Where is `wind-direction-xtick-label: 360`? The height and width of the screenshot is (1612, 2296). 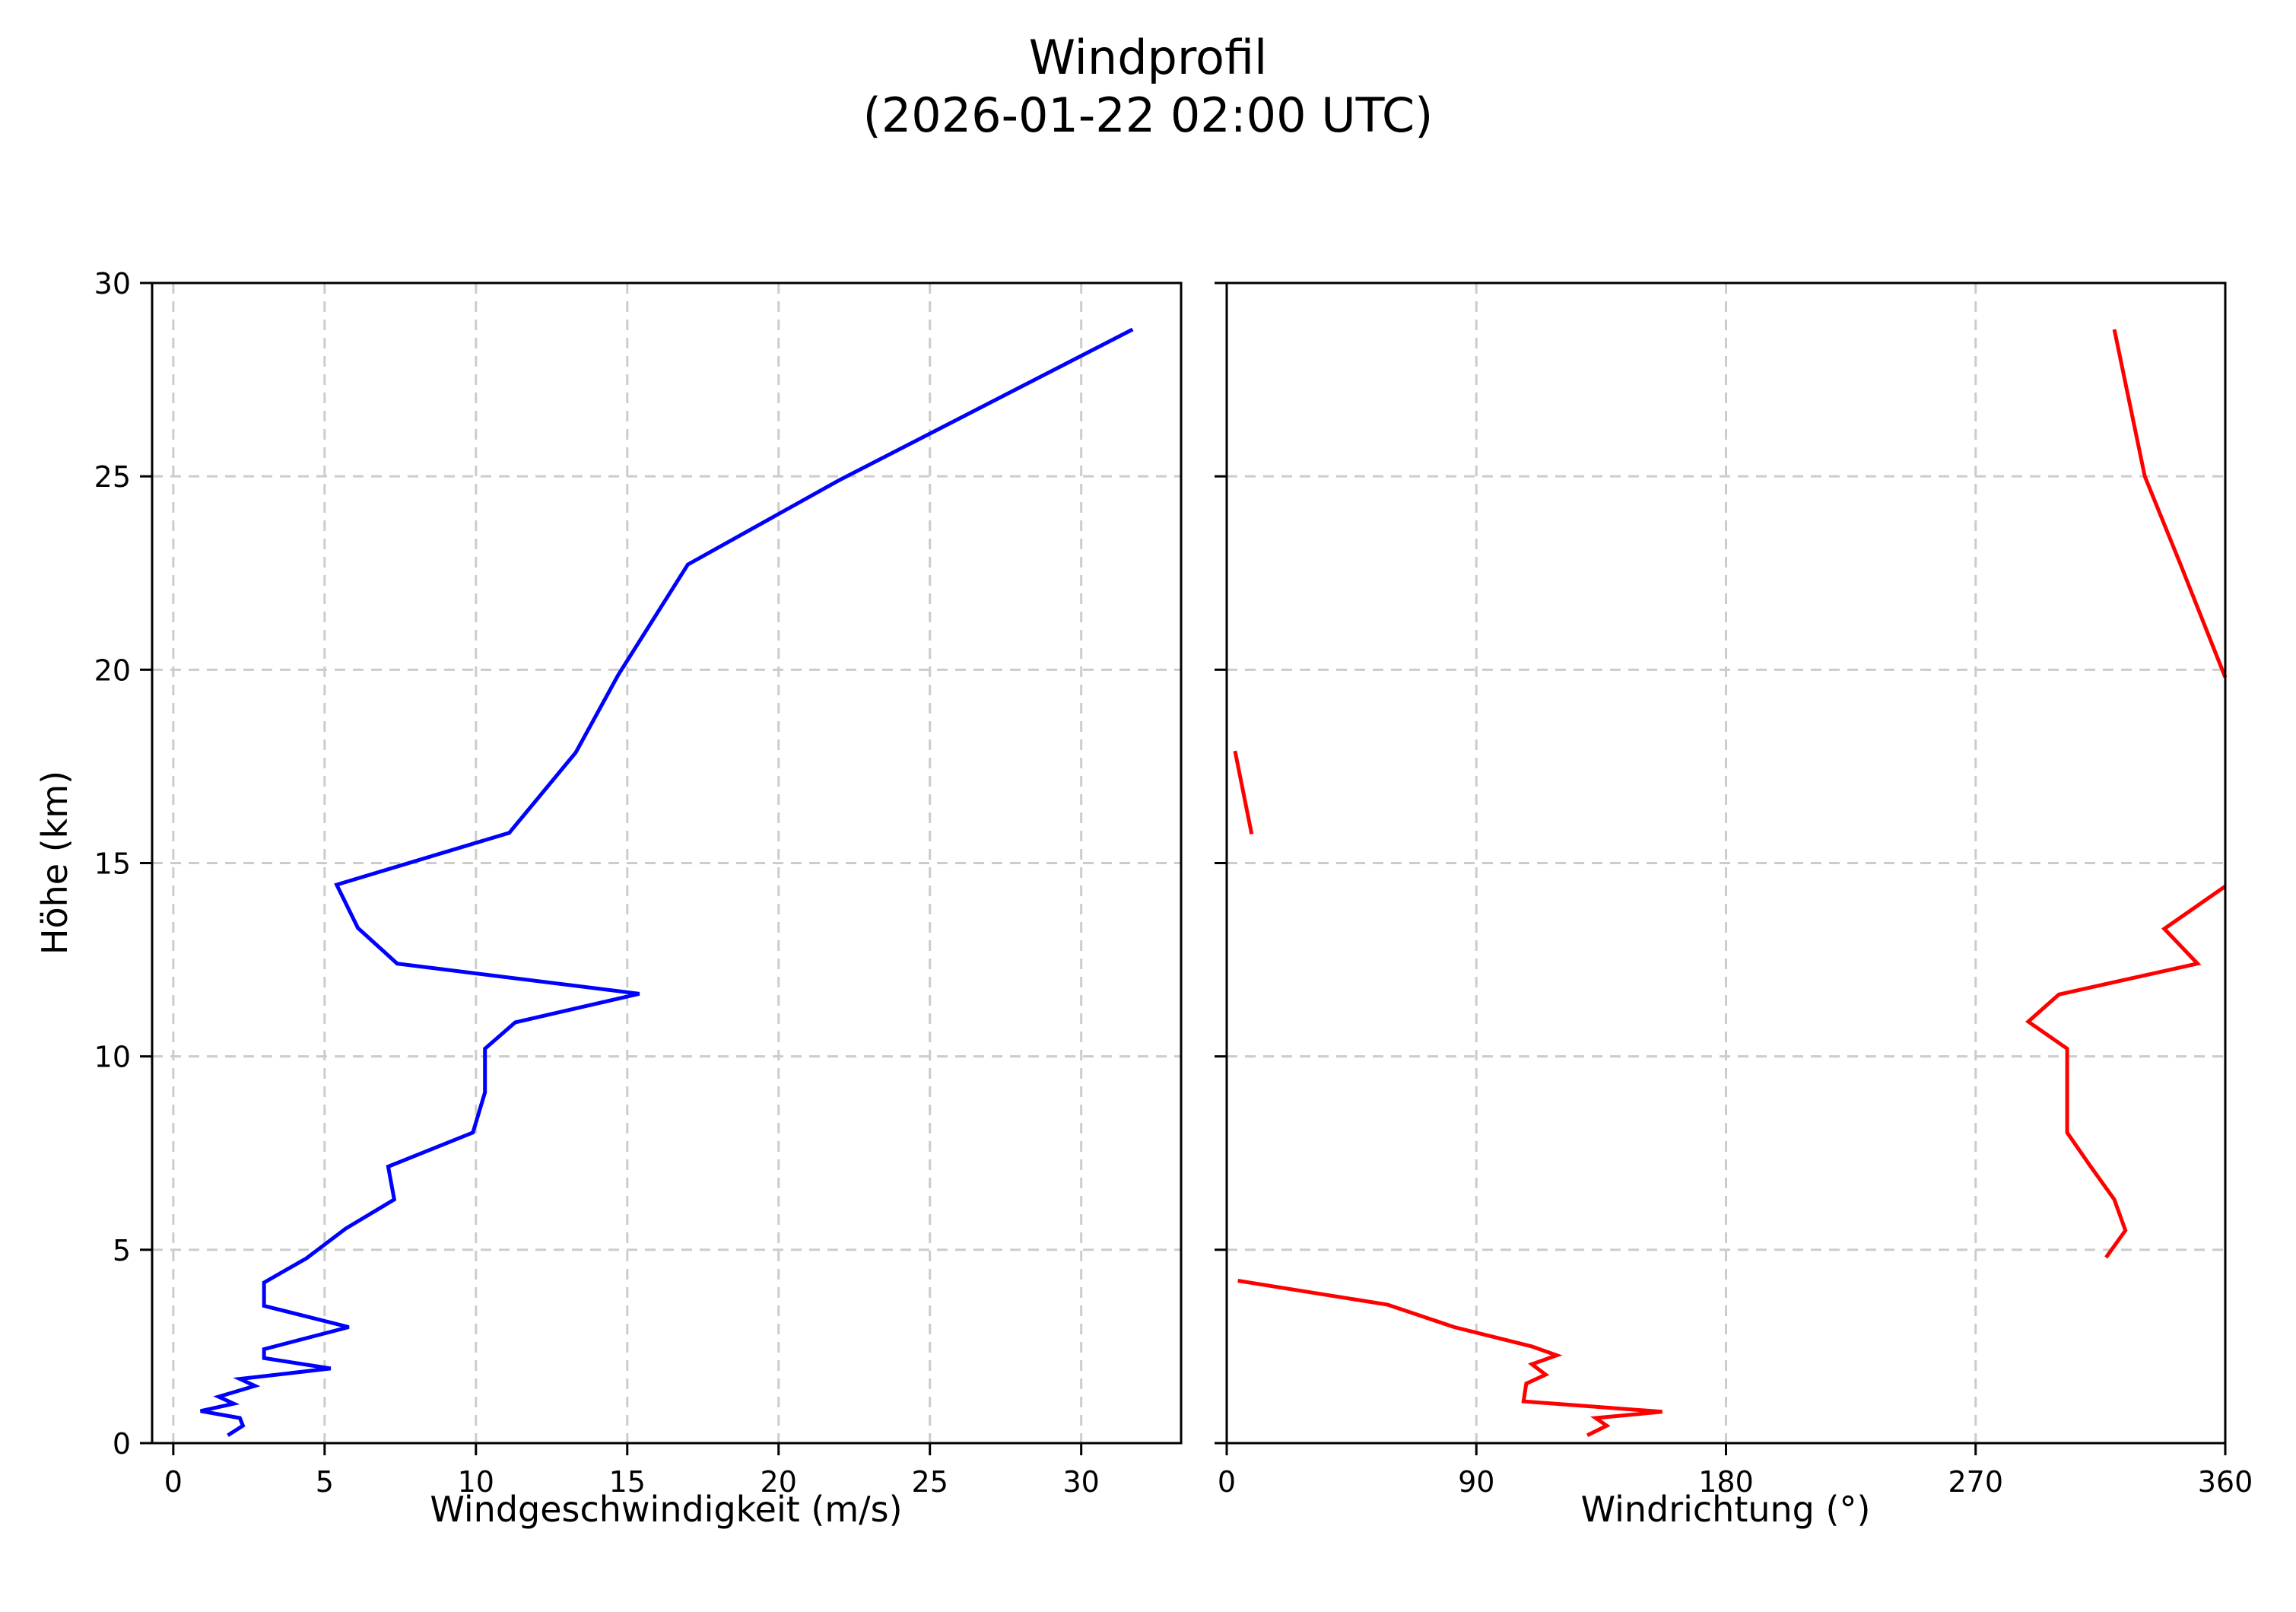 wind-direction-xtick-label: 360 is located at coordinates (2226, 1482).